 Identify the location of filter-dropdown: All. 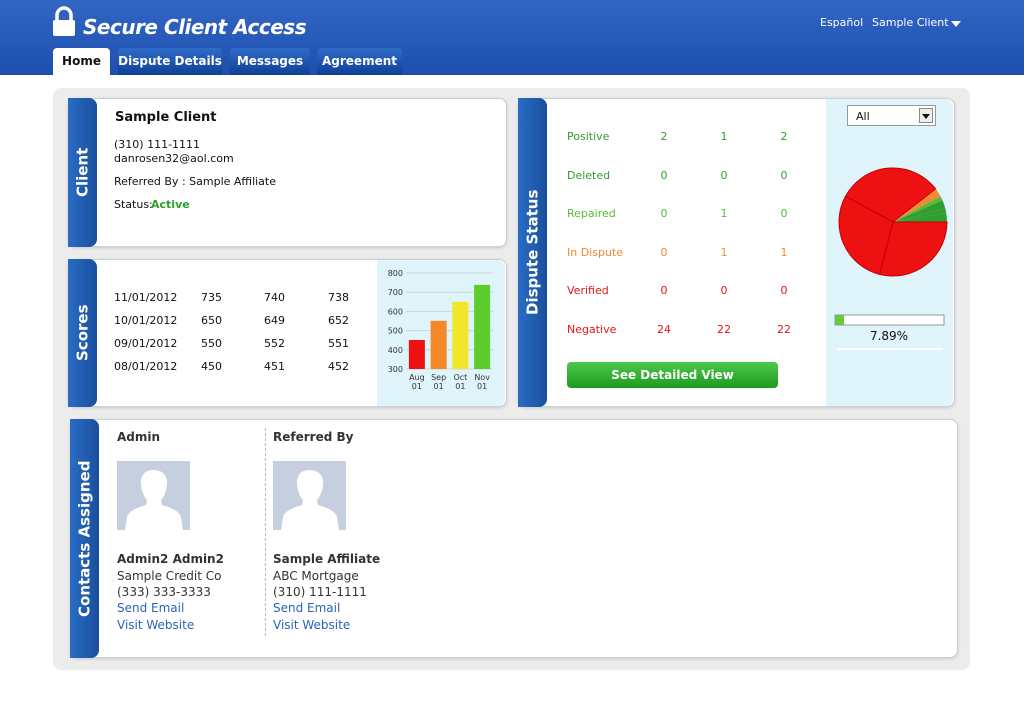
(891, 115).